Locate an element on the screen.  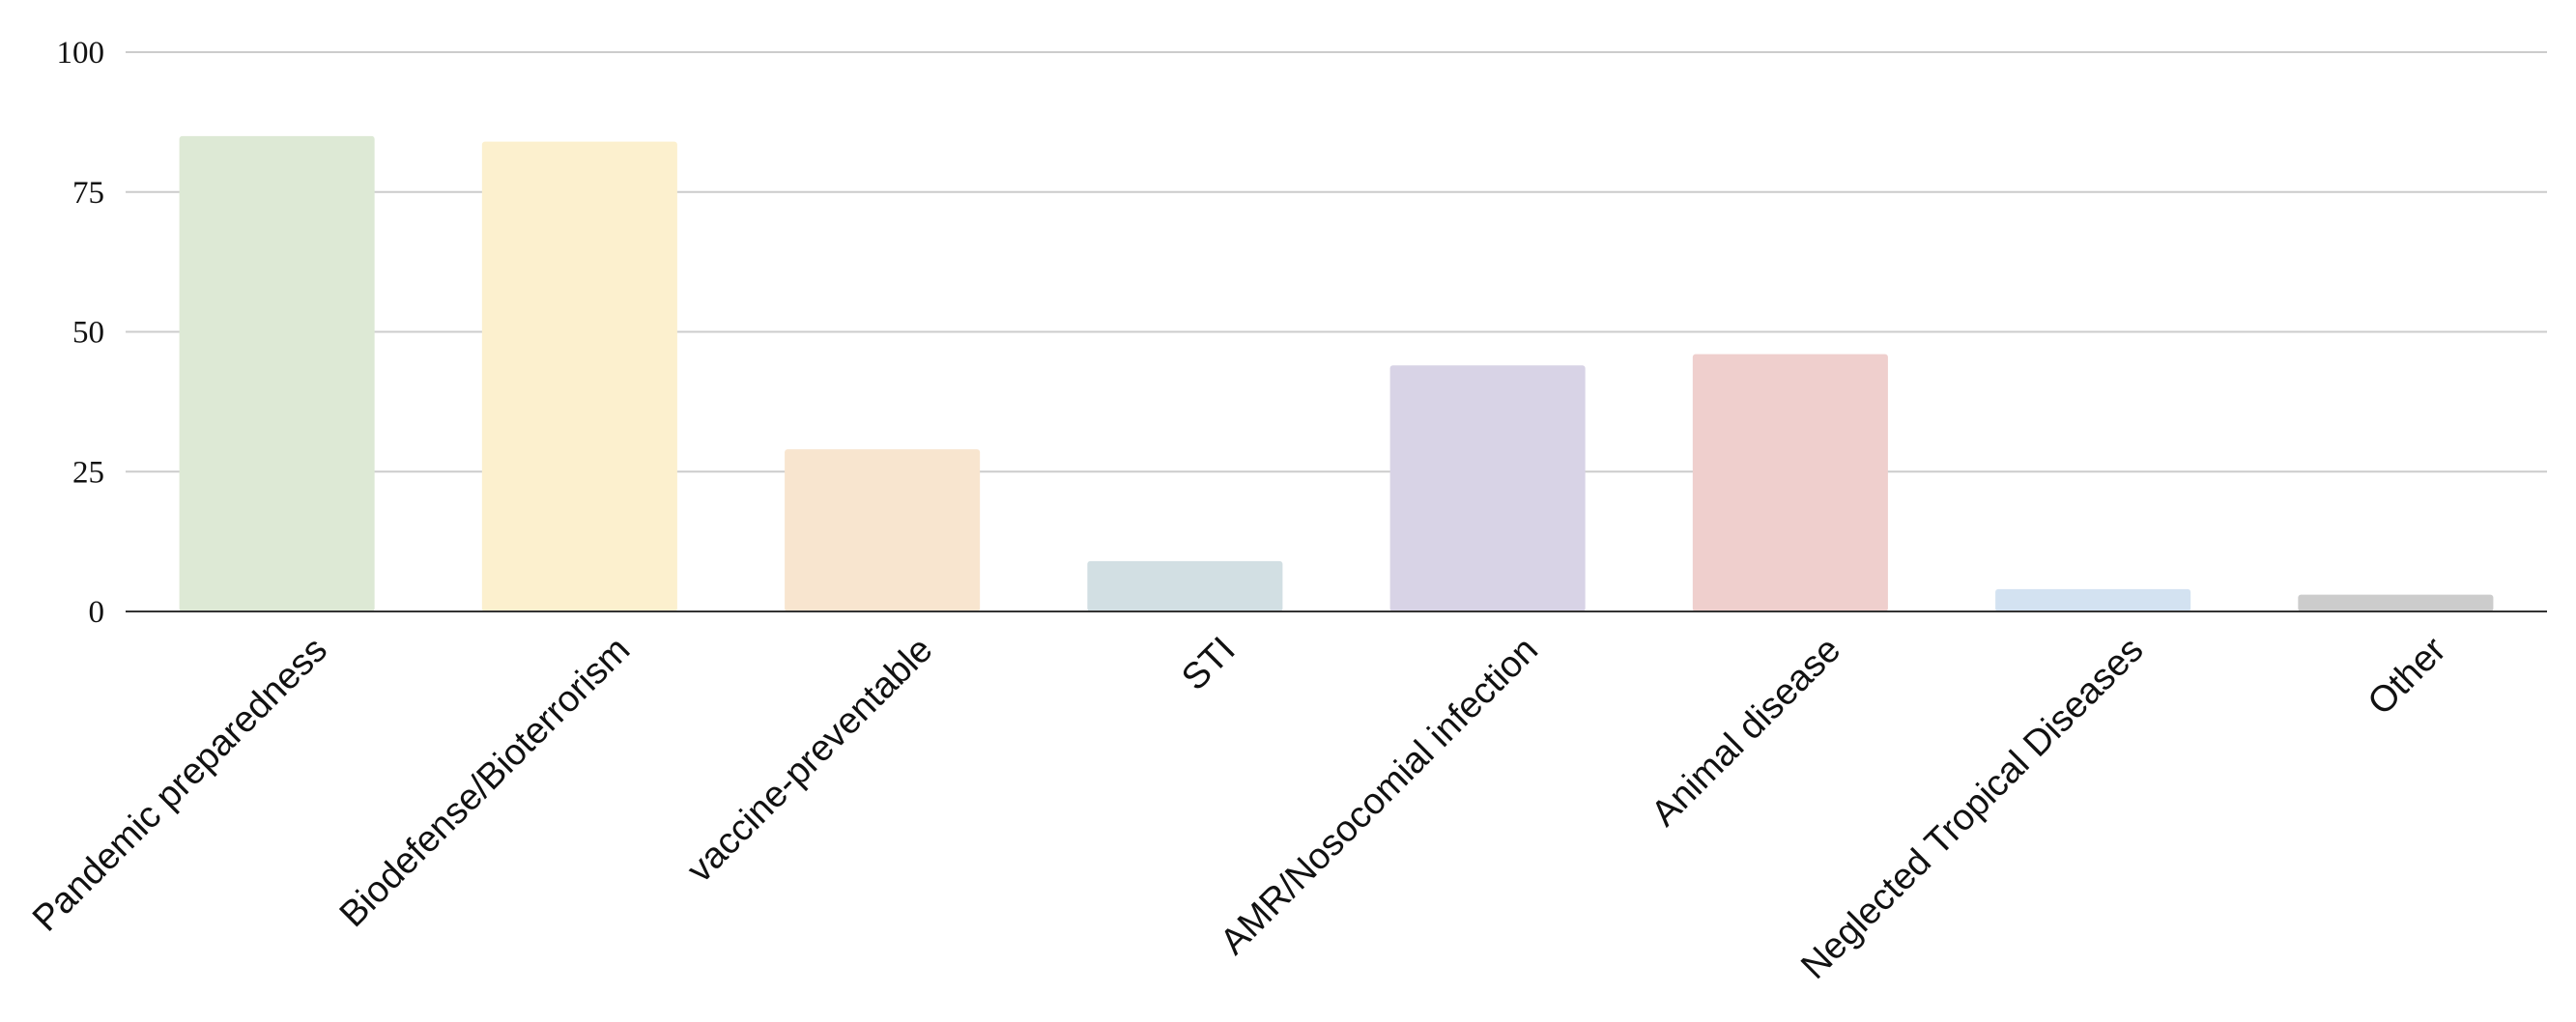
y-axis-ticks: 0 25 50 75 100 is located at coordinates (81, 333).